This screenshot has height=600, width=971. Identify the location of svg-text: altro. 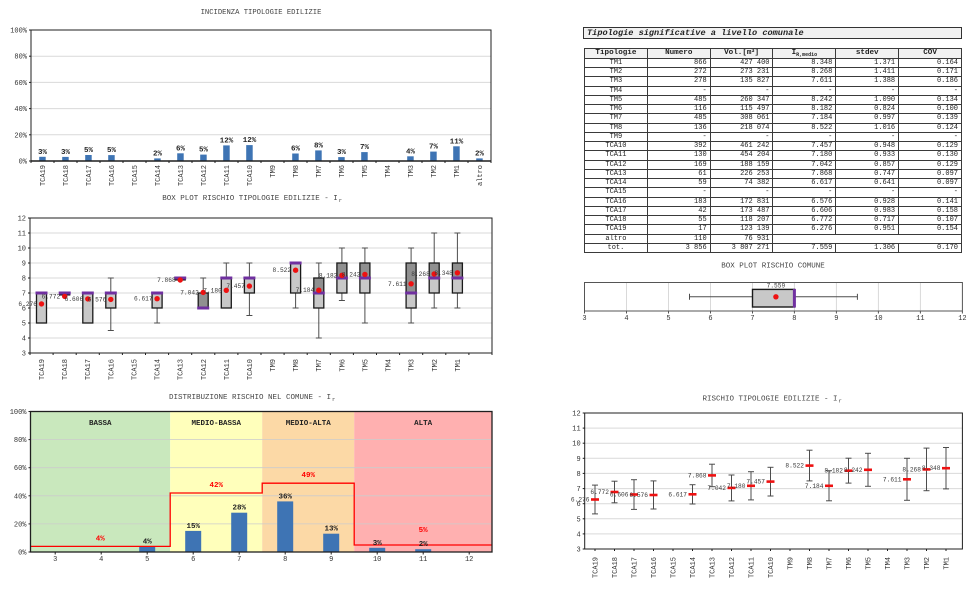
(481, 175).